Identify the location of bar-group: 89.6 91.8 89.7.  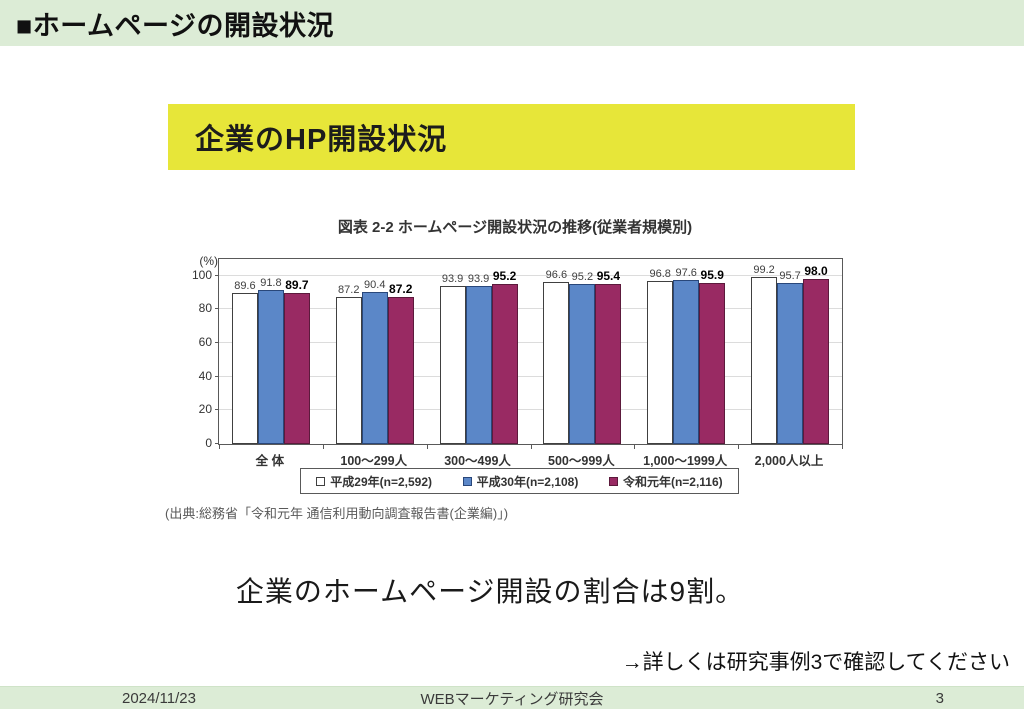
(271, 351).